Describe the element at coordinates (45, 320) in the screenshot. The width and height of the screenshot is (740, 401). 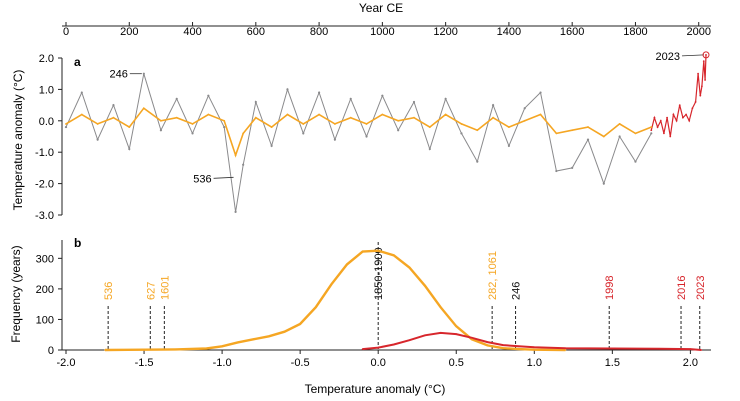
I see `panel-b-y-tick-label: 100` at that location.